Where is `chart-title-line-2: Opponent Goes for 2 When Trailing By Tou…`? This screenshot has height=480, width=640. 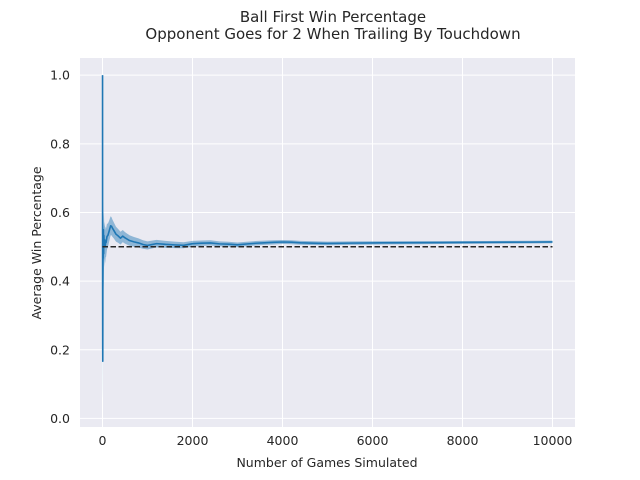 chart-title-line-2: Opponent Goes for 2 When Trailing By Tou… is located at coordinates (332, 34).